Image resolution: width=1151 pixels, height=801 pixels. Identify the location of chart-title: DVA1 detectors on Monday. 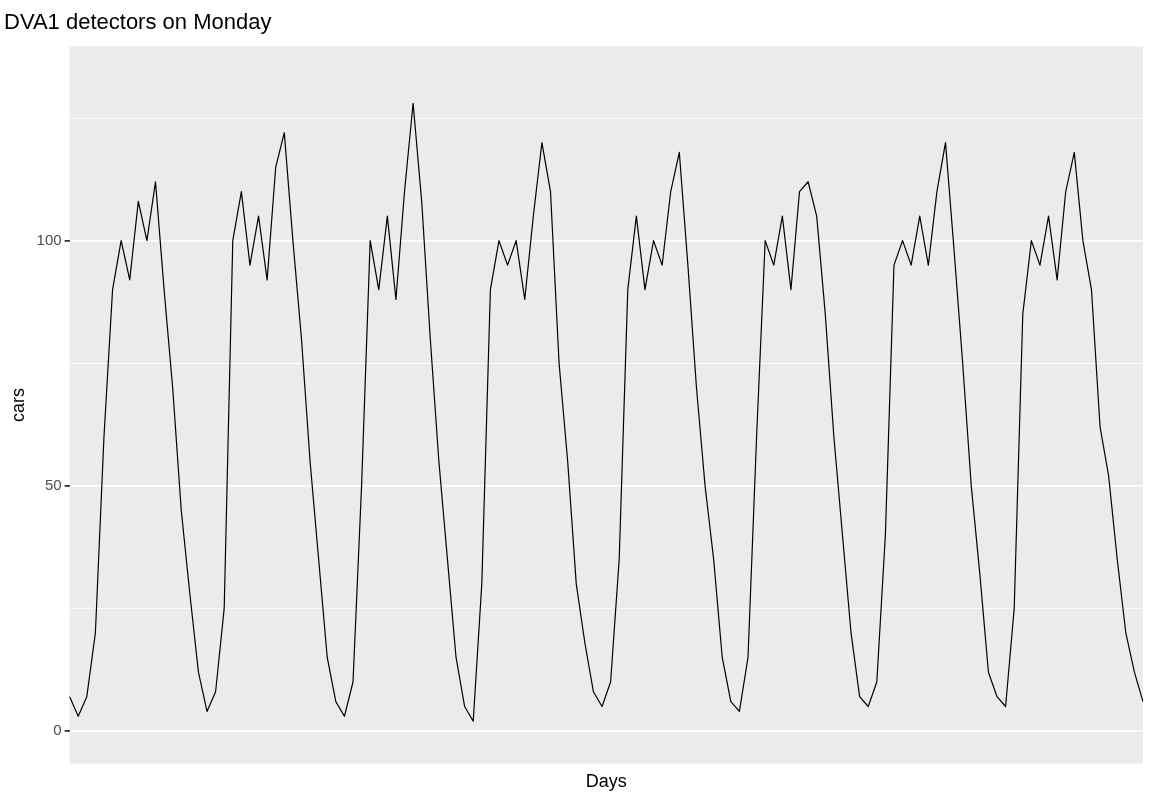
(138, 22).